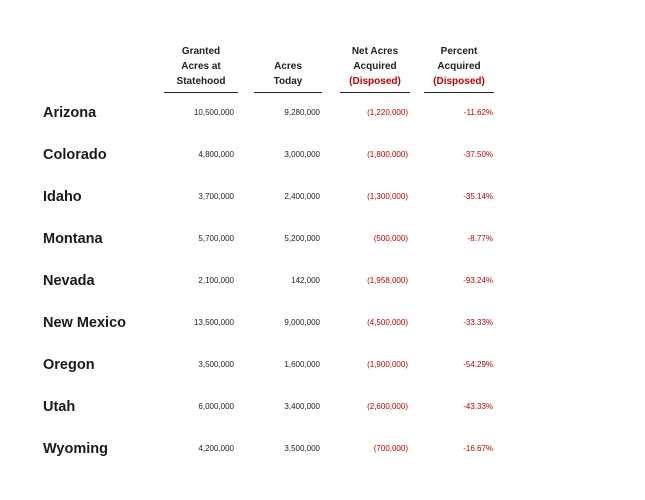 This screenshot has width=645, height=500. I want to click on percent-cell: -8.77%, so click(480, 238).